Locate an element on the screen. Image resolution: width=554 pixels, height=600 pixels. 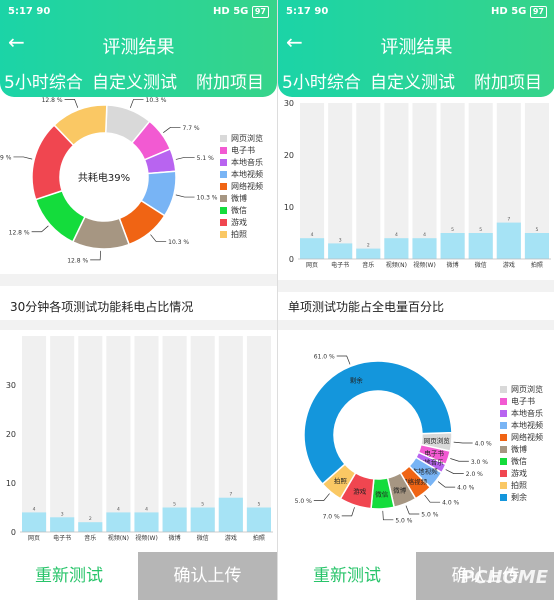
legend-item: 本地视频 is located at coordinates (521, 426).